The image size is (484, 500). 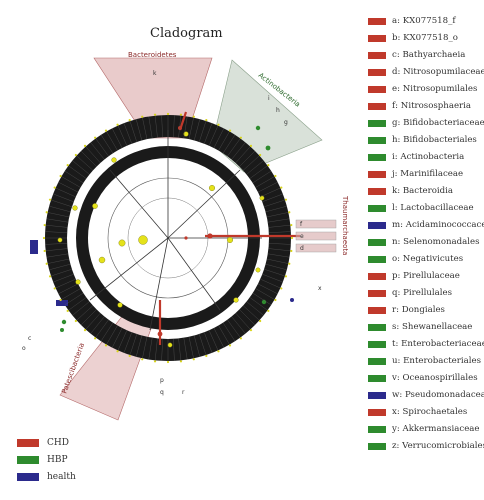 I want to click on legend-item: t: Enterobacteriaceae, so click(x=426, y=344).